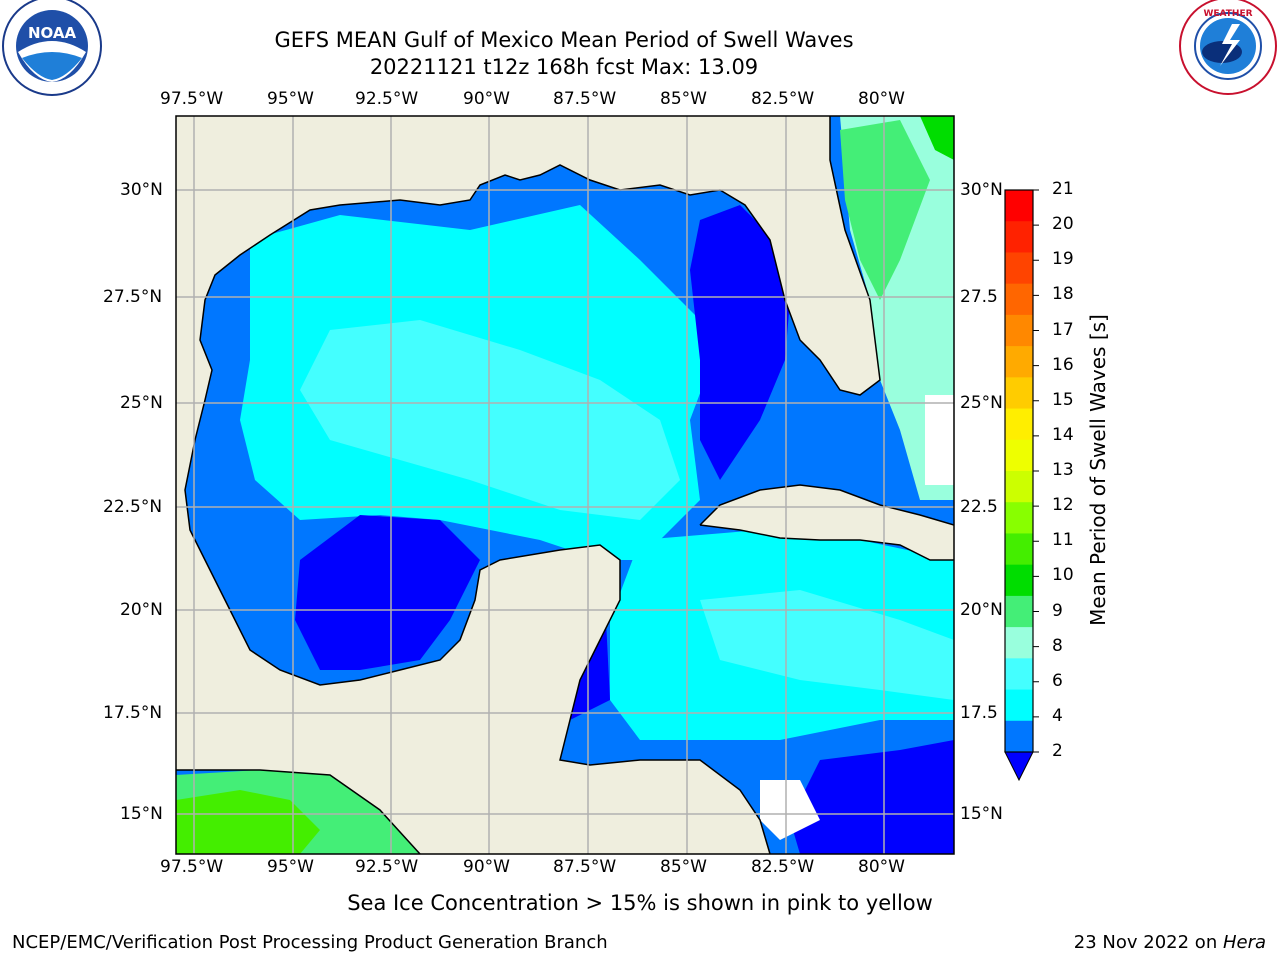 The image size is (1280, 960). I want to click on svg-text: WEATHER, so click(1227, 14).